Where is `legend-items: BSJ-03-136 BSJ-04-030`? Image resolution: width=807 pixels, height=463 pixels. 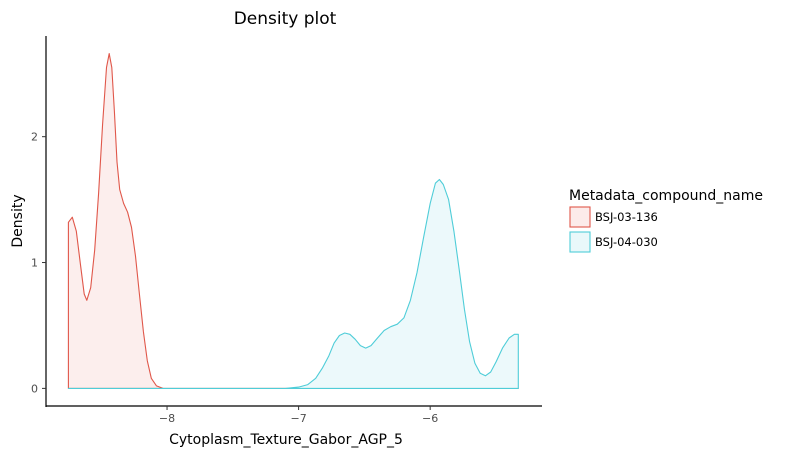 legend-items: BSJ-03-136 BSJ-04-030 is located at coordinates (613, 229).